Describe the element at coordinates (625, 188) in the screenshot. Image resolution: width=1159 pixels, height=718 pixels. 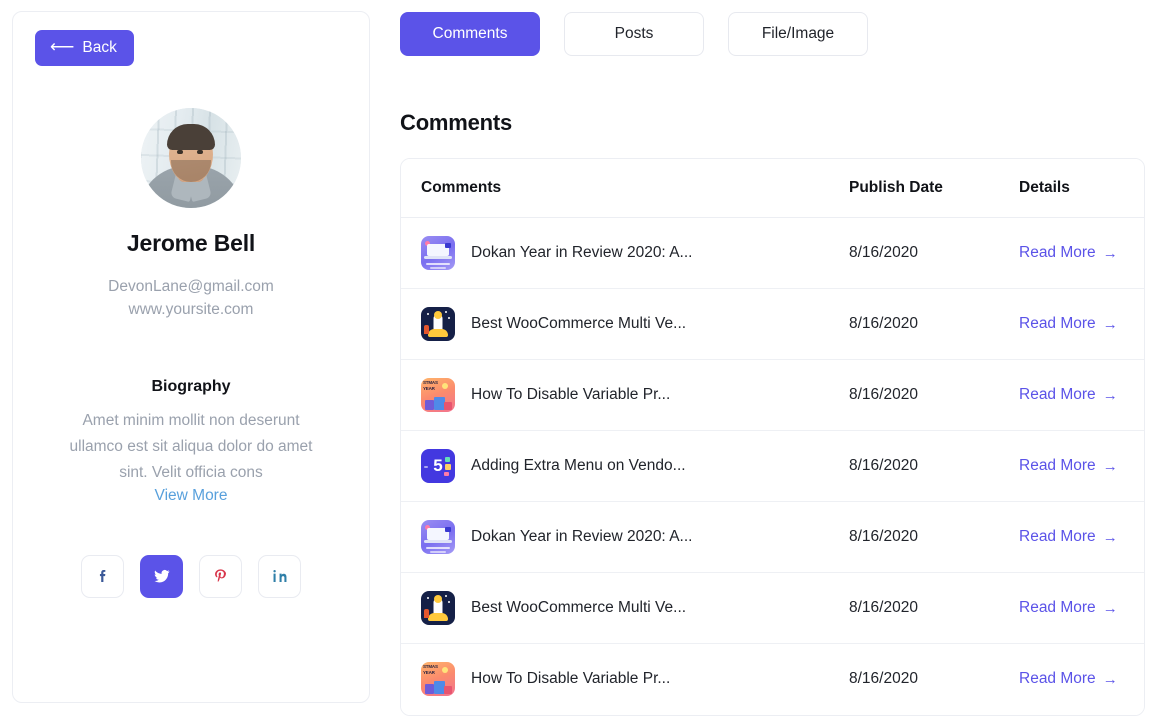
I see `column-header-comments: Comments` at that location.